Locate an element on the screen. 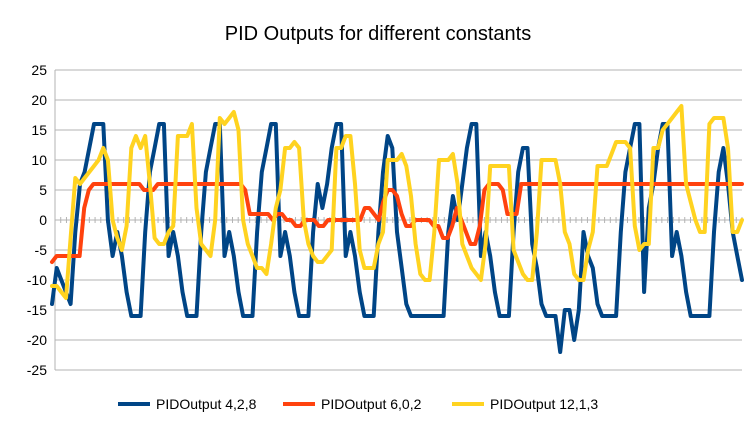 This screenshot has width=756, height=425. chart-title: PID Outputs for different constants is located at coordinates (378, 34).